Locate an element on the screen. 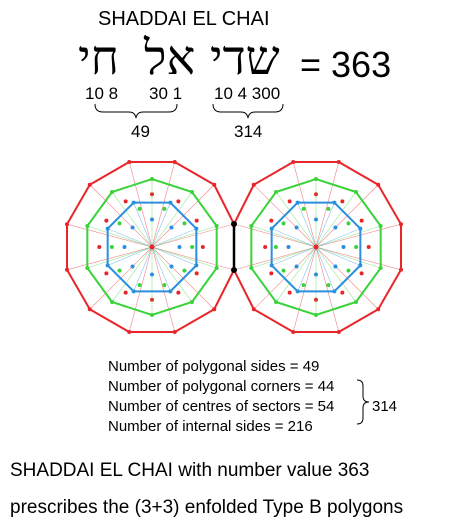 This screenshot has width=467, height=530. number-value-equation: = 363 is located at coordinates (346, 64).